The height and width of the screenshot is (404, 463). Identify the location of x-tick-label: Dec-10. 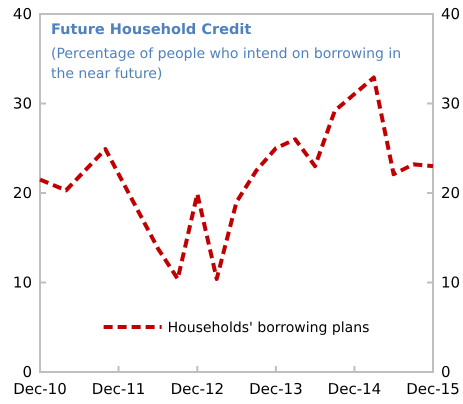
(40, 389).